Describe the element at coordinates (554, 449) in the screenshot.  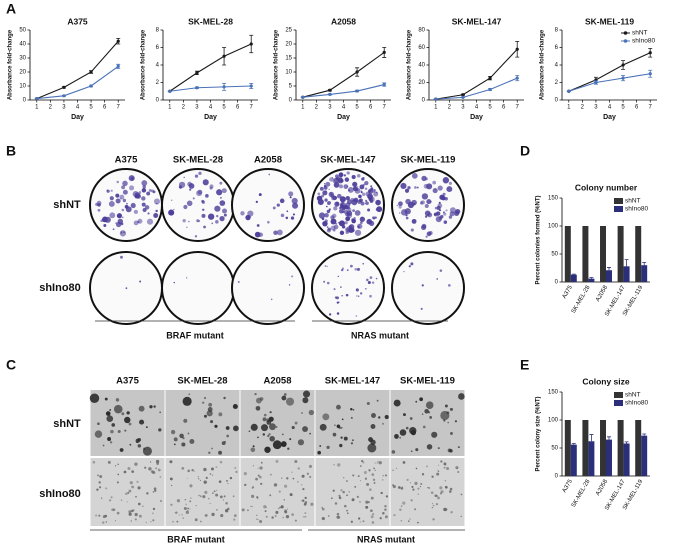
I see `y-tick-label: 50` at that location.